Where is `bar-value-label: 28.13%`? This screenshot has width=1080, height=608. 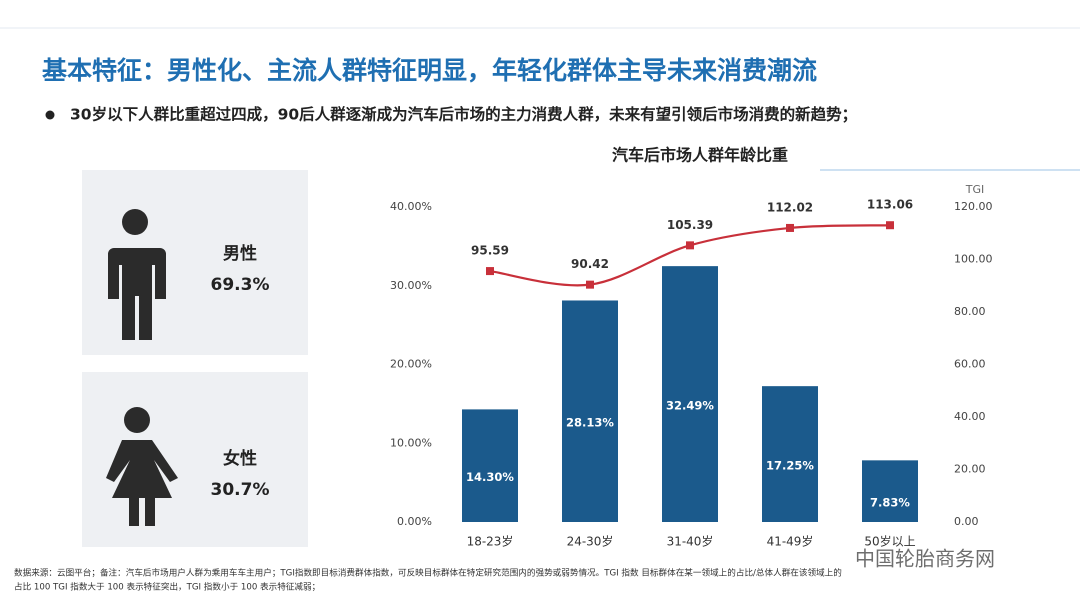
bar-value-label: 28.13% is located at coordinates (590, 423).